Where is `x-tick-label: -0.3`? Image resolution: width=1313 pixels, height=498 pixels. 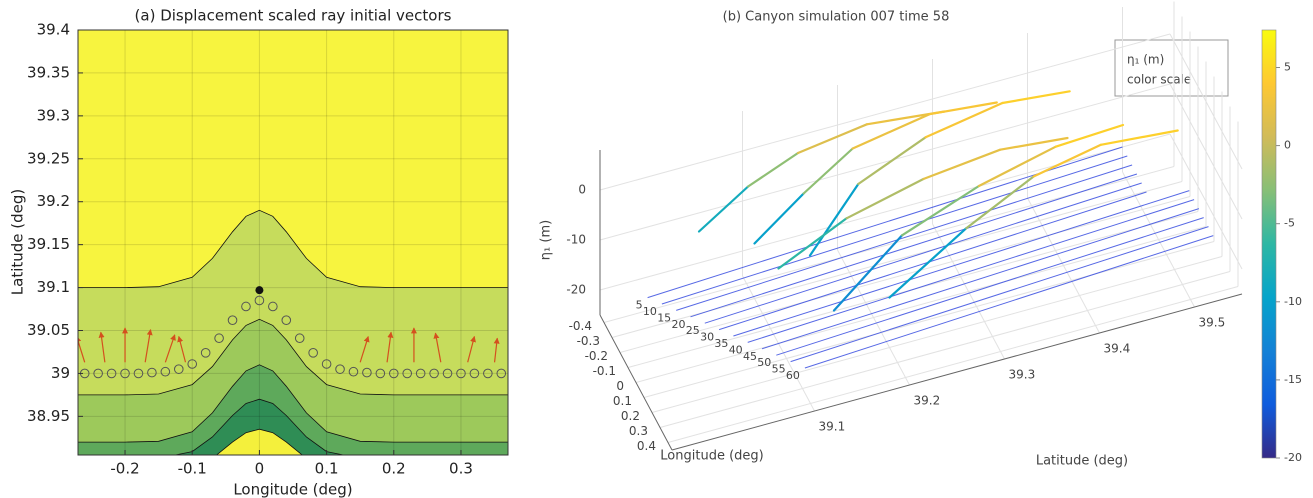 x-tick-label: -0.3 is located at coordinates (588, 341).